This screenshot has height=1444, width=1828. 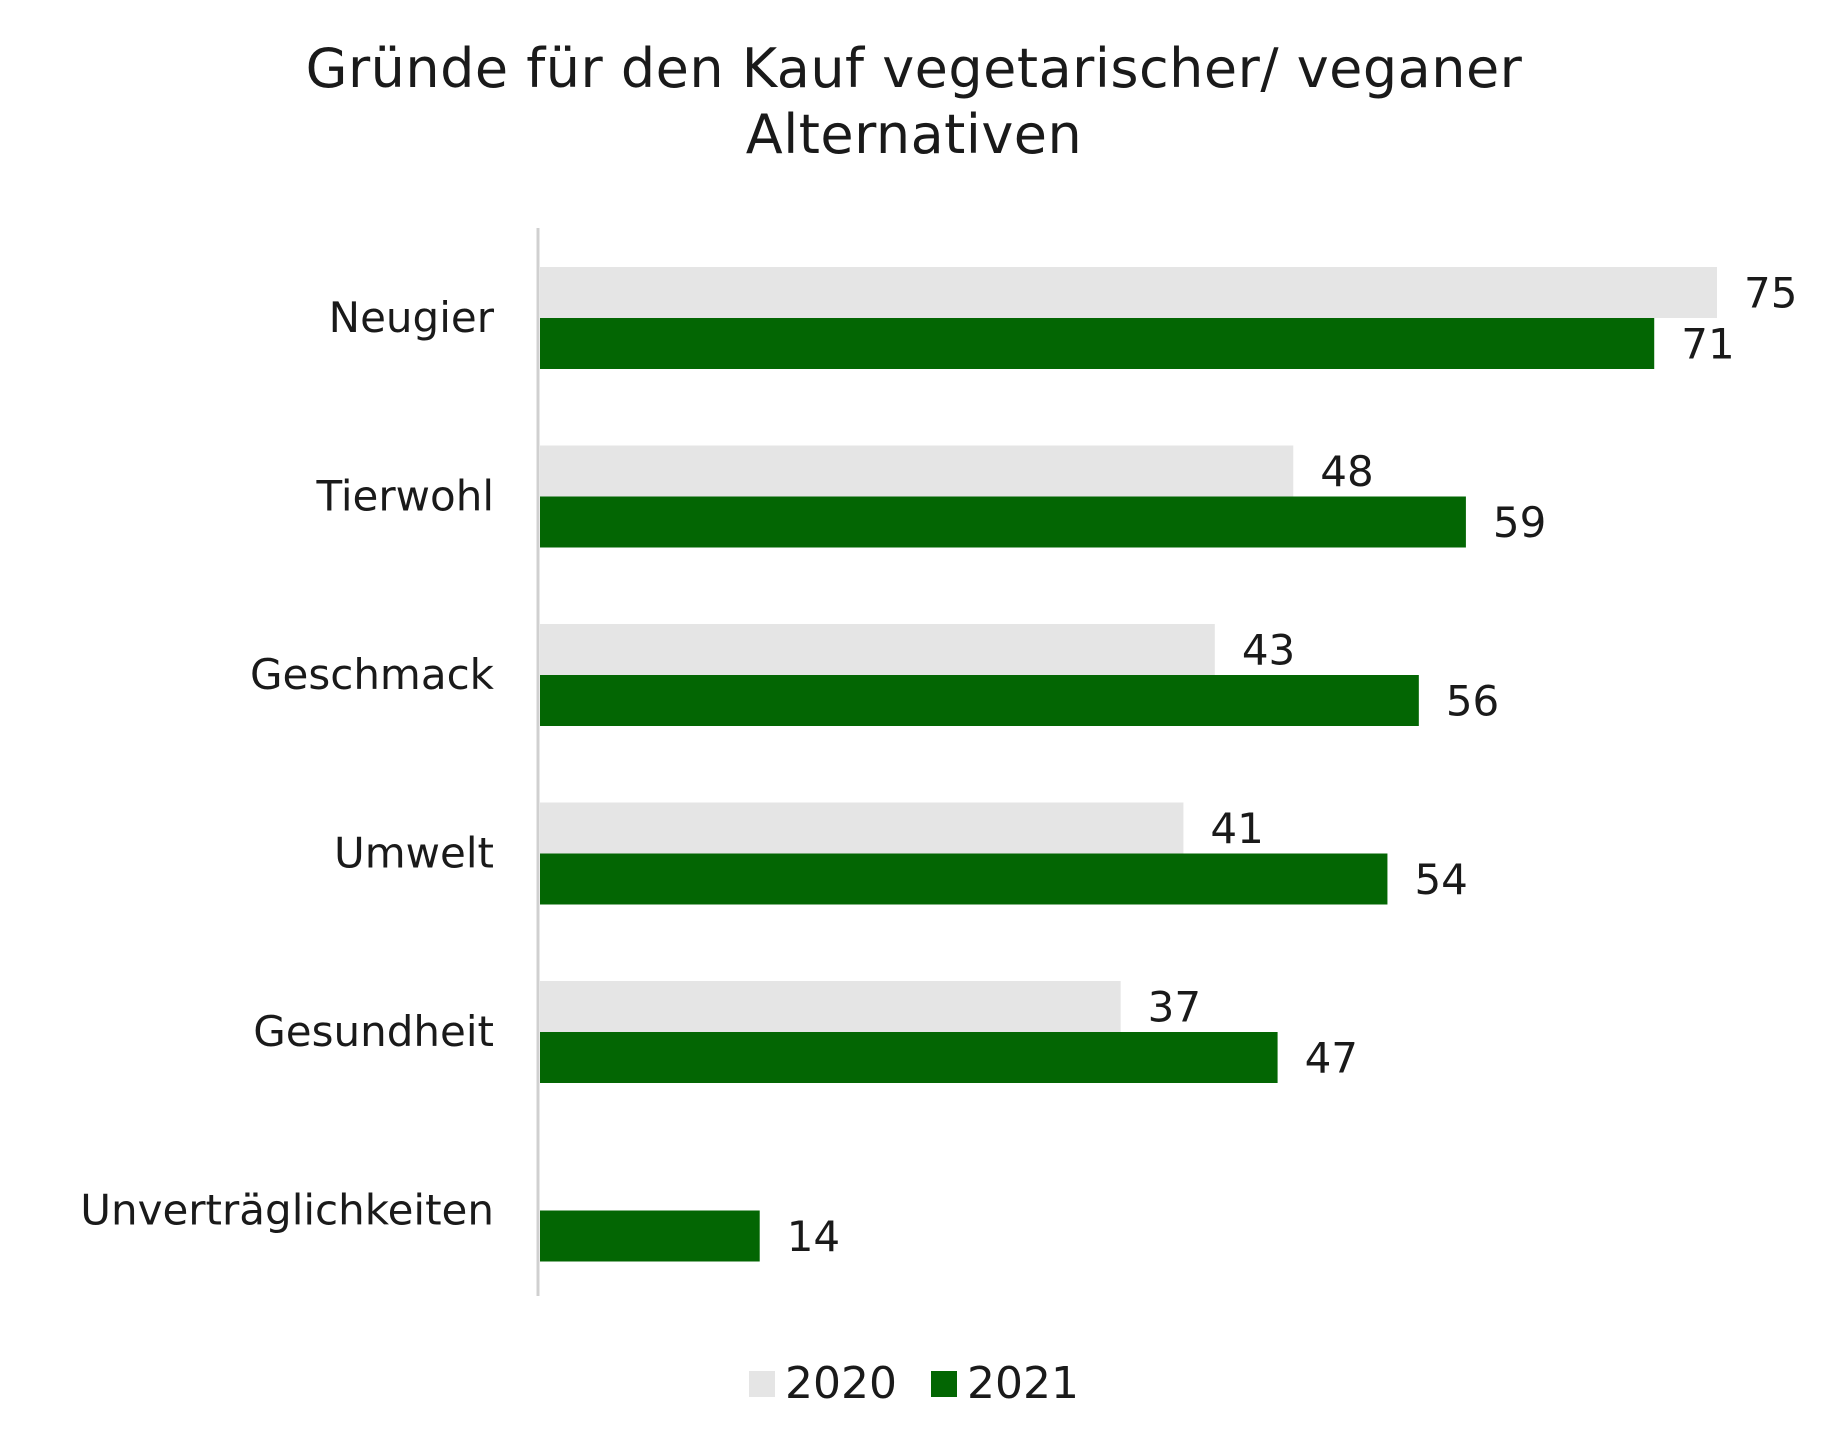 I want to click on legend-item-2021: 2021, so click(x=1005, y=1383).